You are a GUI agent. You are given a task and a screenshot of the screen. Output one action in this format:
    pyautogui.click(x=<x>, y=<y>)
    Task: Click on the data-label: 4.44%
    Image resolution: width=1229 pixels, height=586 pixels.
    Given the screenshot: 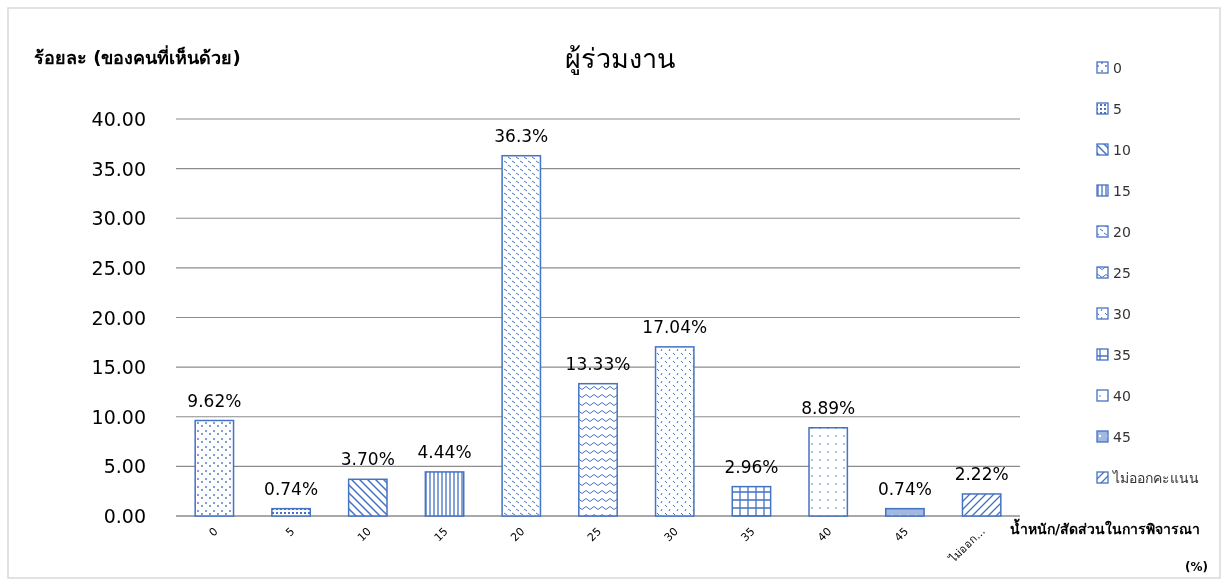 What is the action you would take?
    pyautogui.click(x=444, y=451)
    